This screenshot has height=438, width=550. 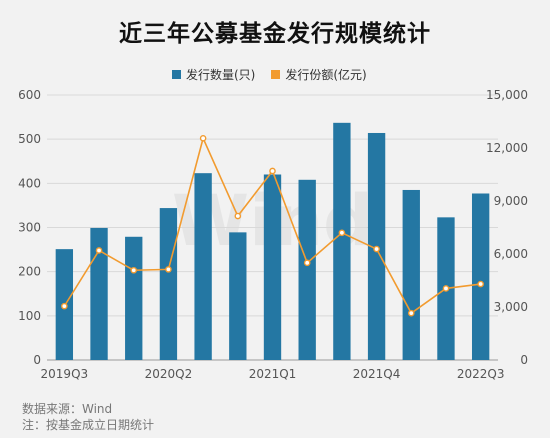 What do you see at coordinates (507, 95) in the screenshot?
I see `y-right-tick-label: 15,000` at bounding box center [507, 95].